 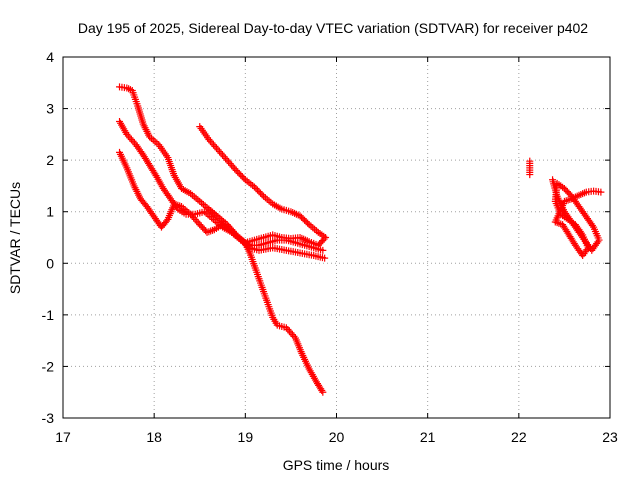 I want to click on series-track-f, so click(x=577, y=218).